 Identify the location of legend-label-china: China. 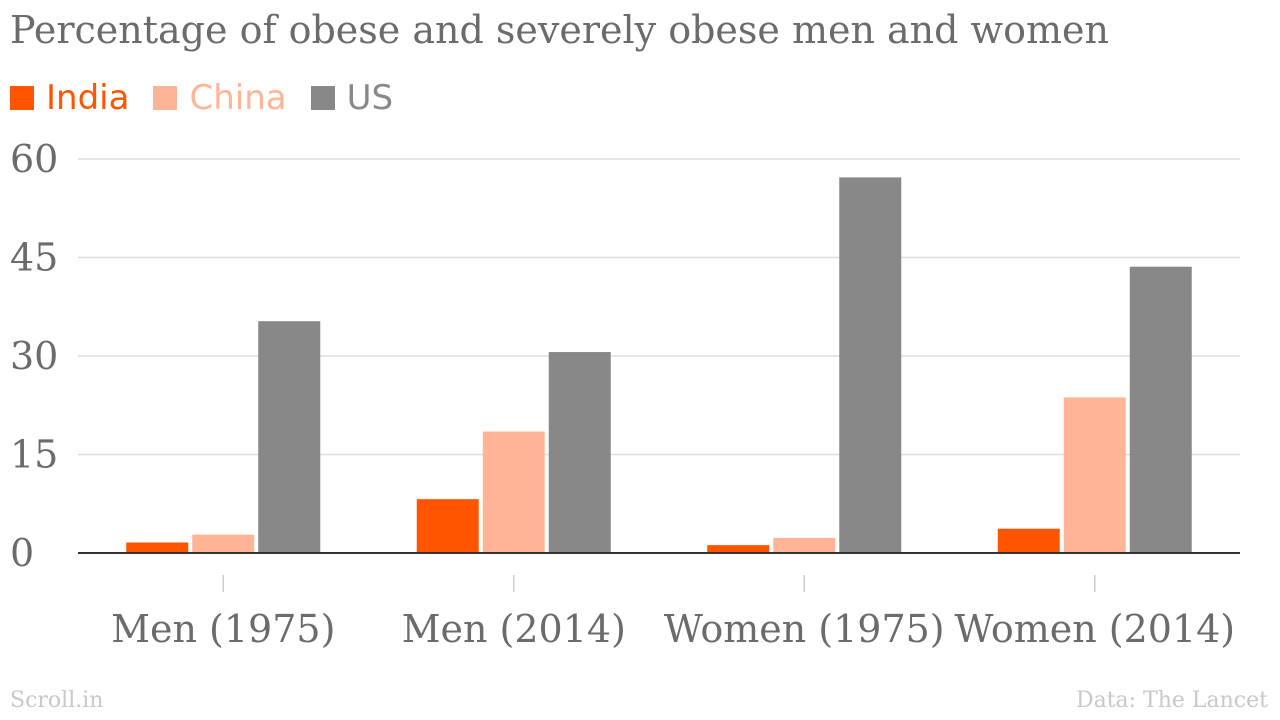
(238, 98).